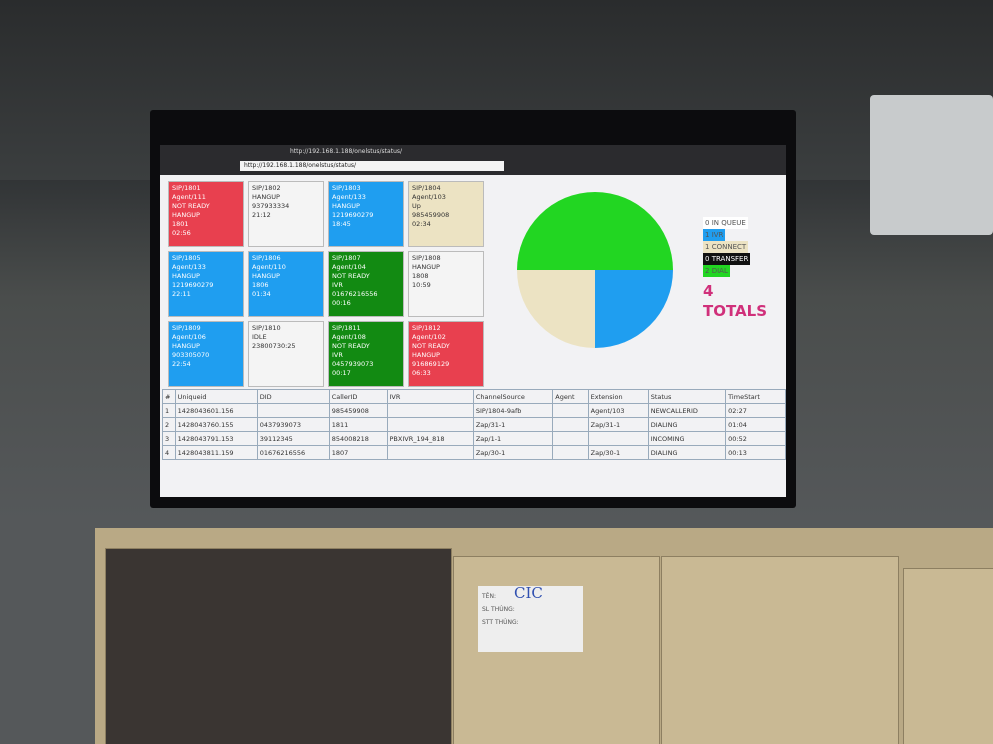  What do you see at coordinates (181, 294) in the screenshot?
I see `tile-line: 22:11` at bounding box center [181, 294].